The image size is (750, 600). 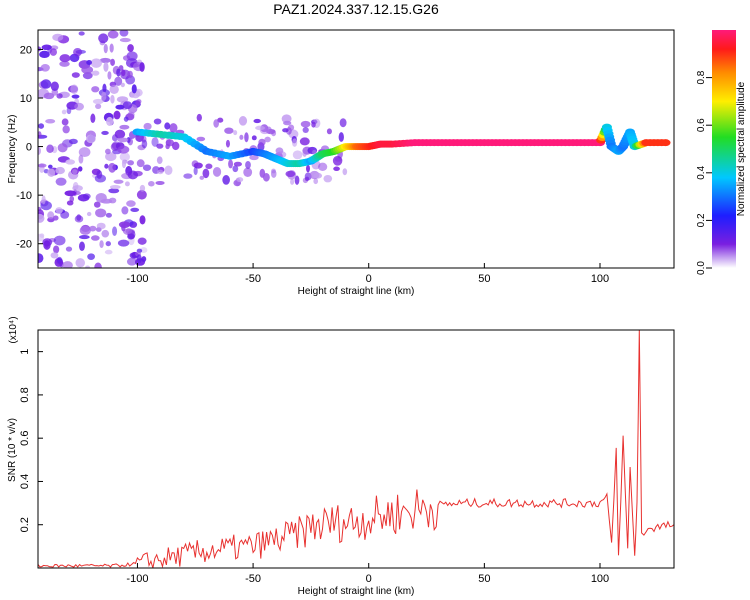 I want to click on y-tick-label: 10, so click(x=26, y=99).